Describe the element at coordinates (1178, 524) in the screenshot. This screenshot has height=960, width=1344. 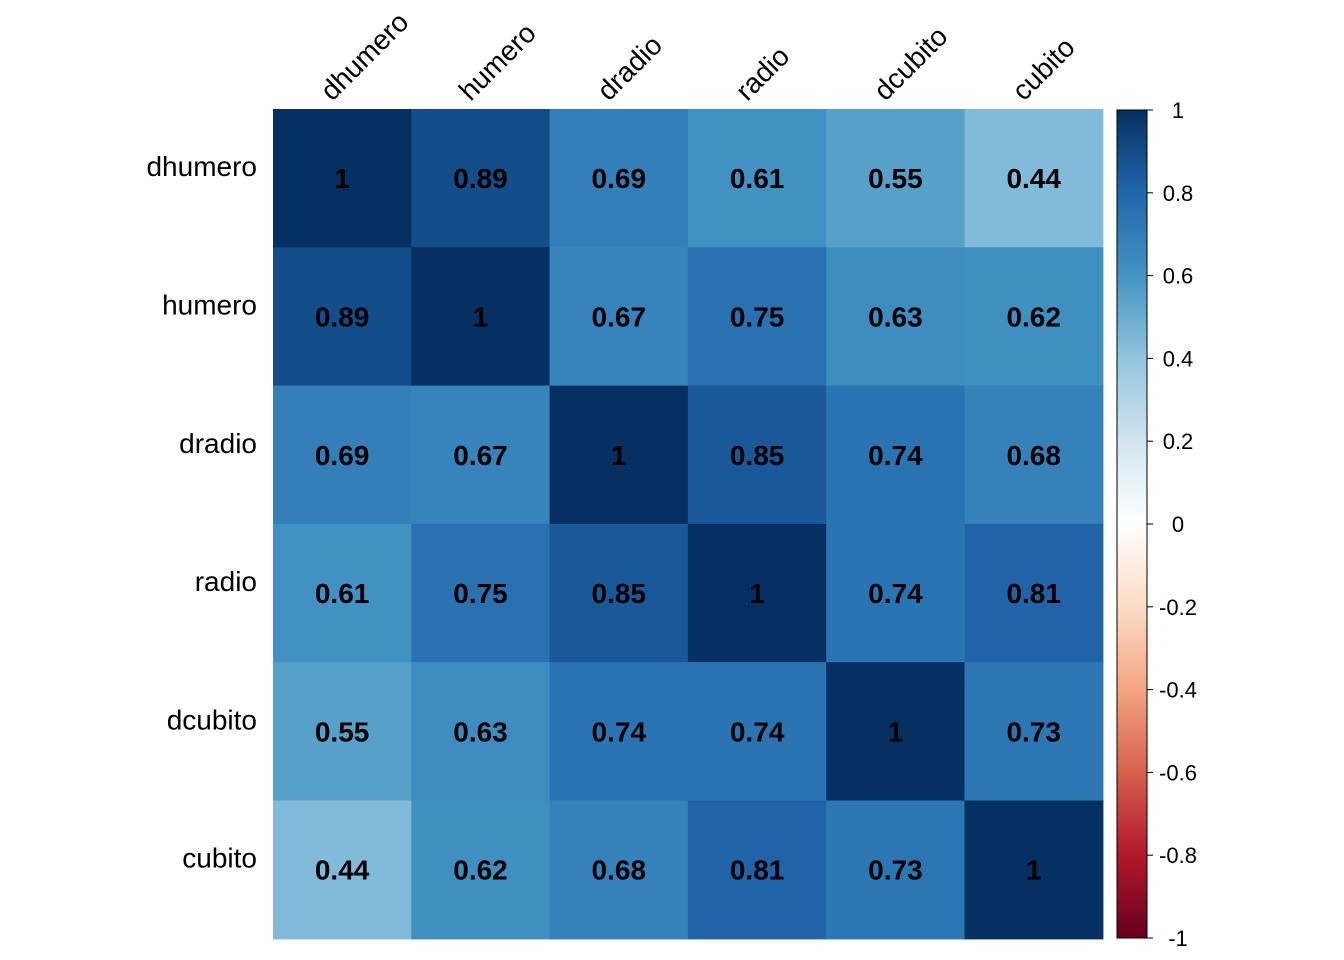
I see `colorbar-tick-label: 0` at that location.